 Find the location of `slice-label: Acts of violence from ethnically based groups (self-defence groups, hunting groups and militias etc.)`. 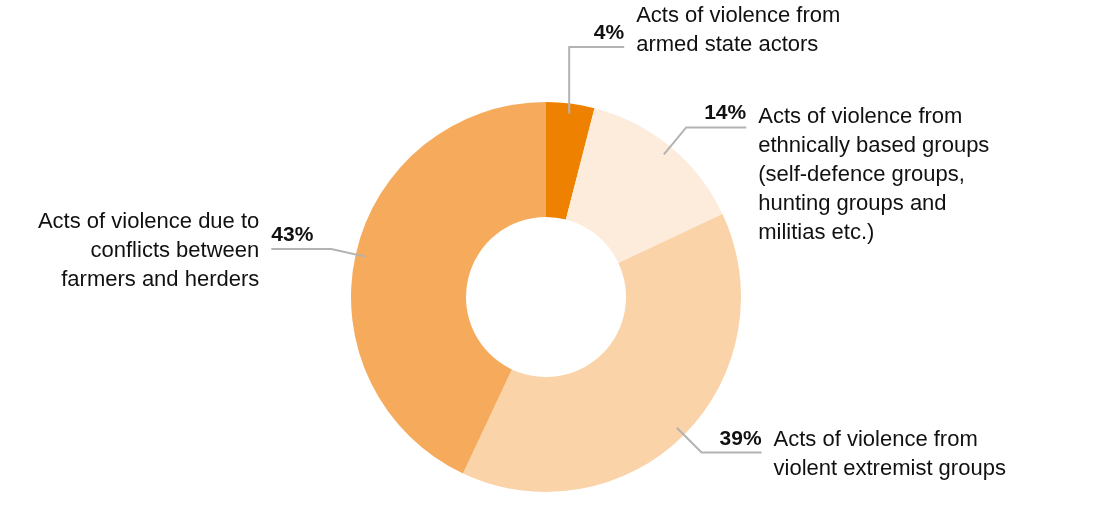

slice-label: Acts of violence from ethnically based groups (self-defence groups, hunting groups and militias etc.) is located at coordinates (874, 174).